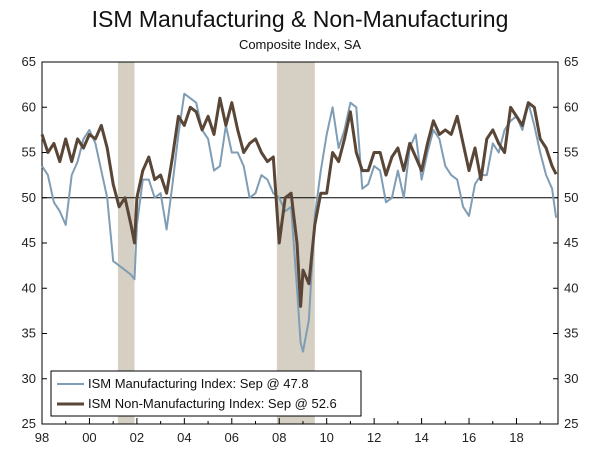  Describe the element at coordinates (29, 378) in the screenshot. I see `y-tick-label-left: 30` at that location.